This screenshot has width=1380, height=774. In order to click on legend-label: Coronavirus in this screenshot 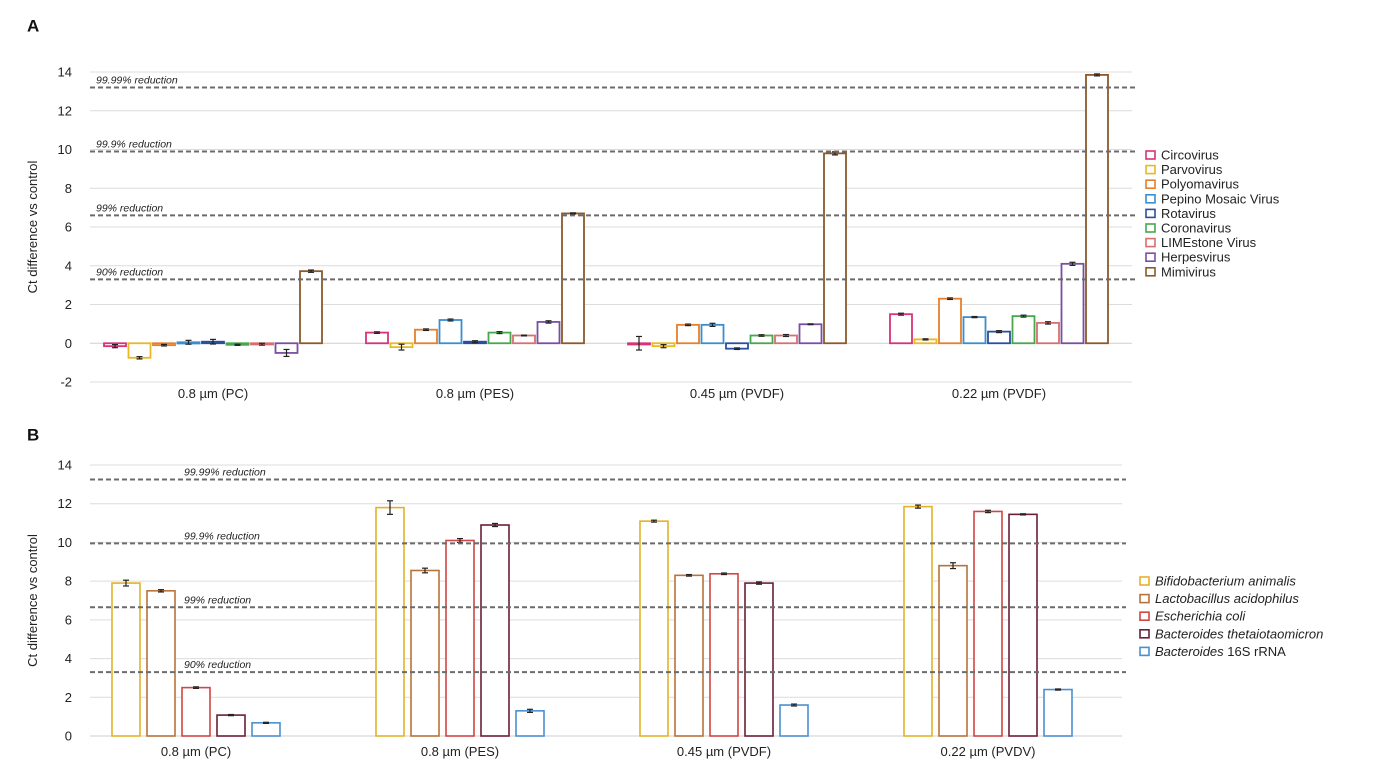, I will do `click(1196, 228)`.